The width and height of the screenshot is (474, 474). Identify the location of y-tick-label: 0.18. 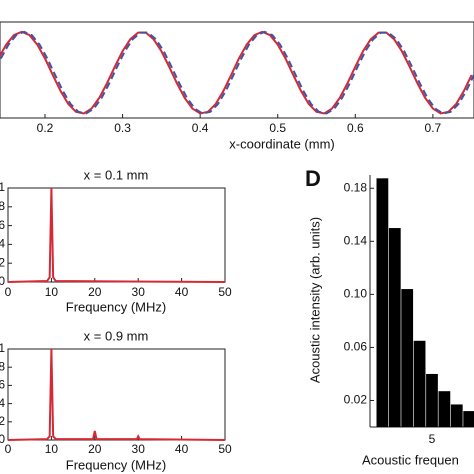
(356, 187).